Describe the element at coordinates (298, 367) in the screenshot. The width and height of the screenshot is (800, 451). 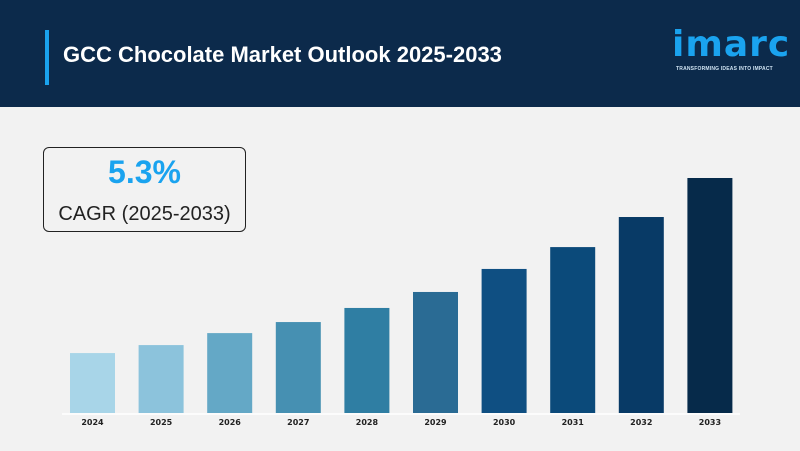
I see `bar-2027` at that location.